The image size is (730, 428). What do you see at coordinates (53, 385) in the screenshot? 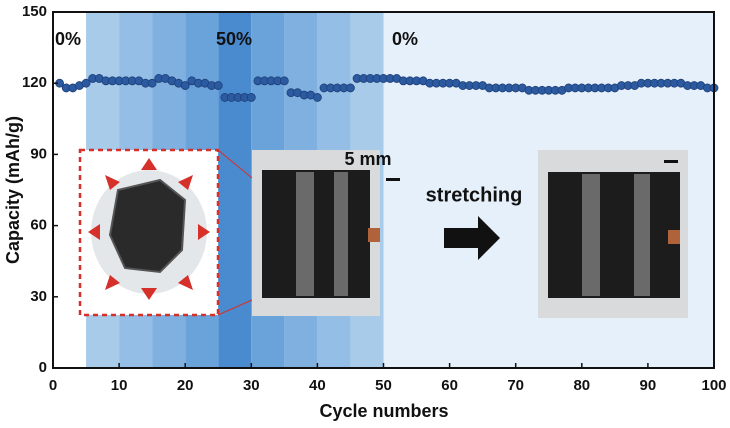
I see `x-tick-label: 0` at bounding box center [53, 385].